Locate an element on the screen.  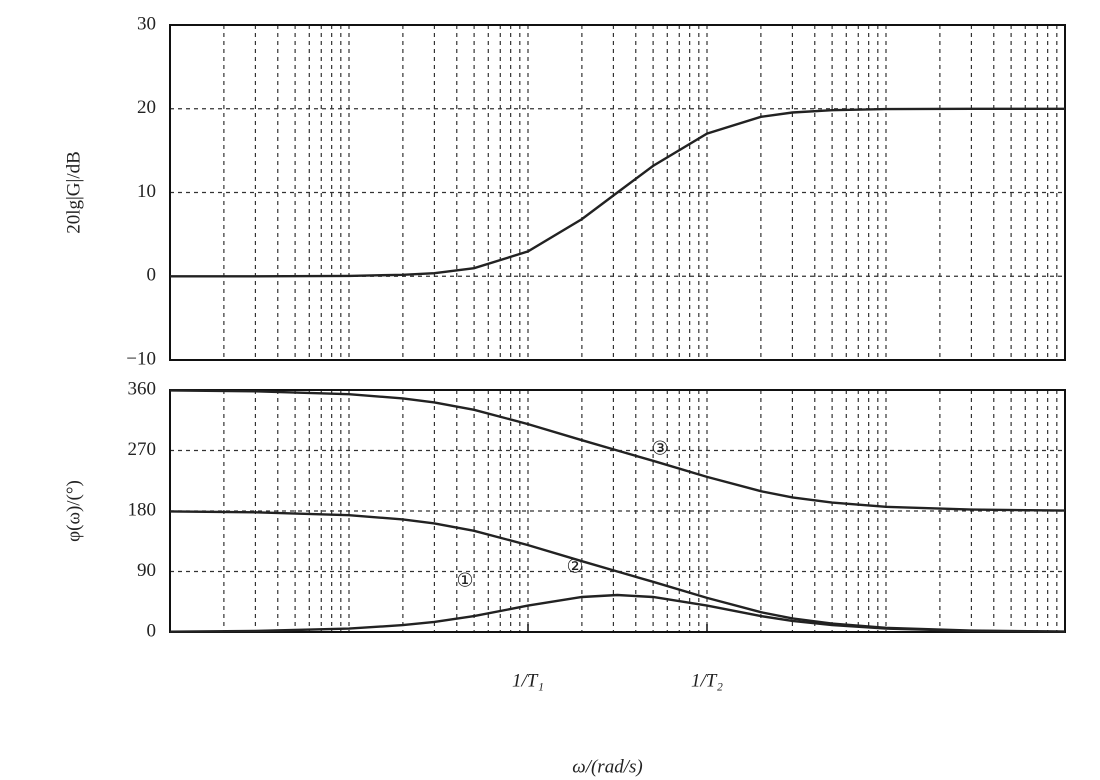
y-tick-label: 30 is located at coordinates (146, 23).